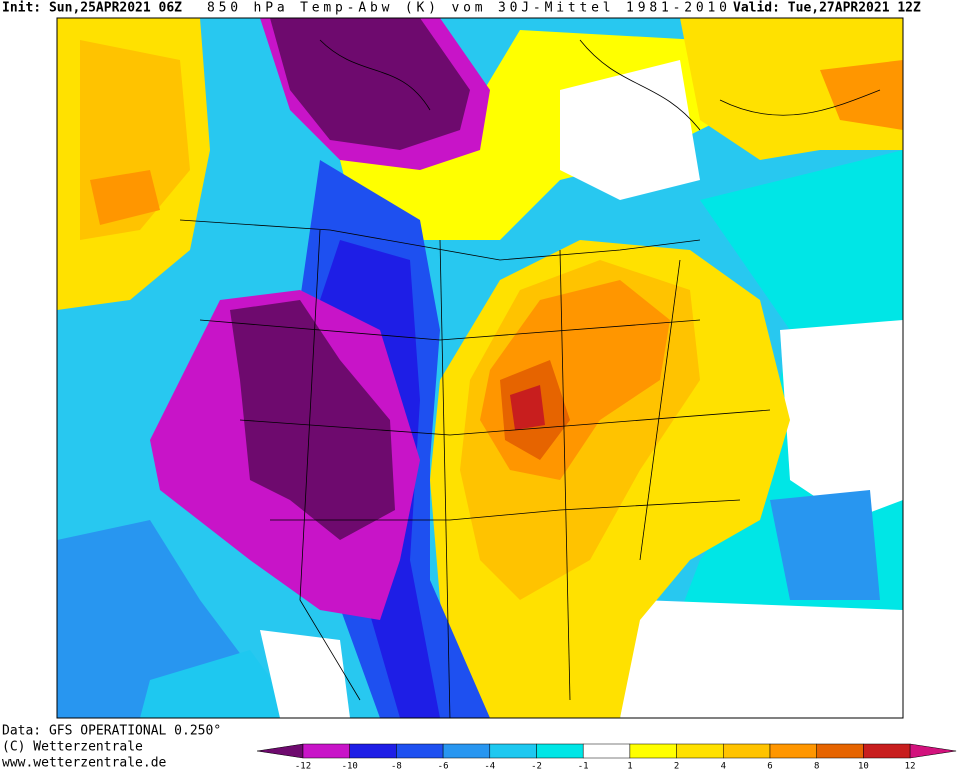 The width and height of the screenshot is (959, 770). I want to click on colorbar-lower-extension, so click(280, 751).